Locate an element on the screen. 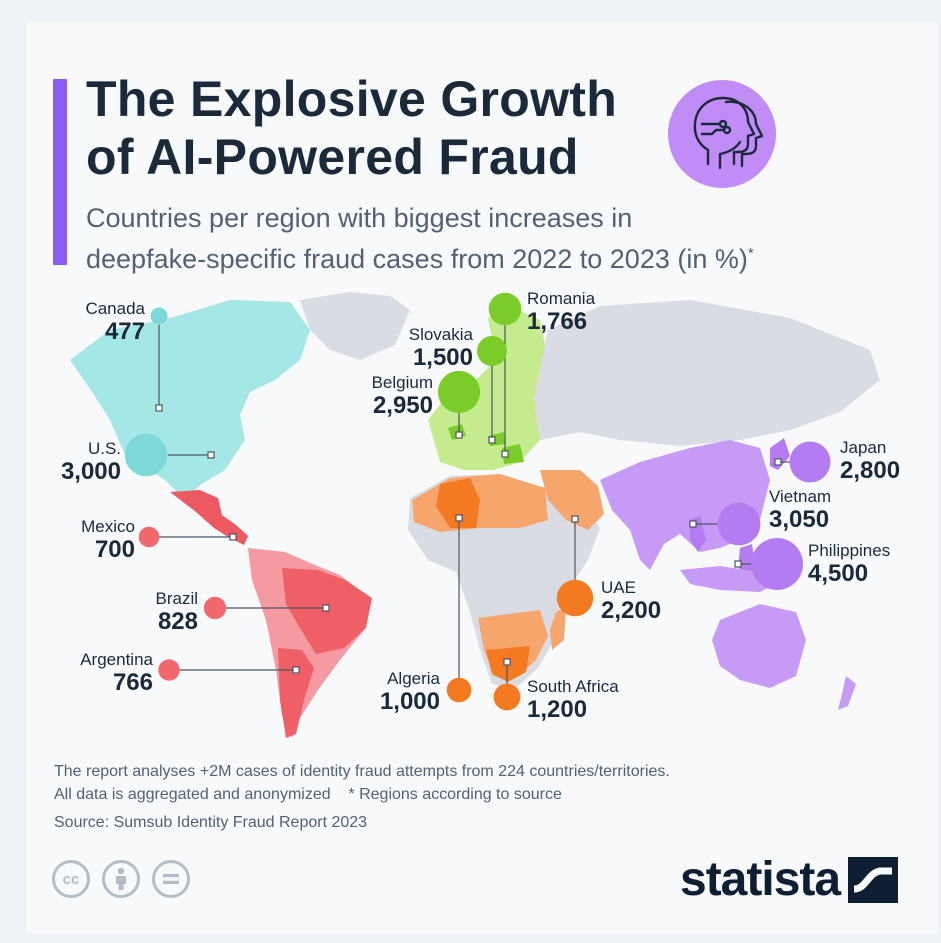  label-algeria-value: 1,000 is located at coordinates (409, 701).